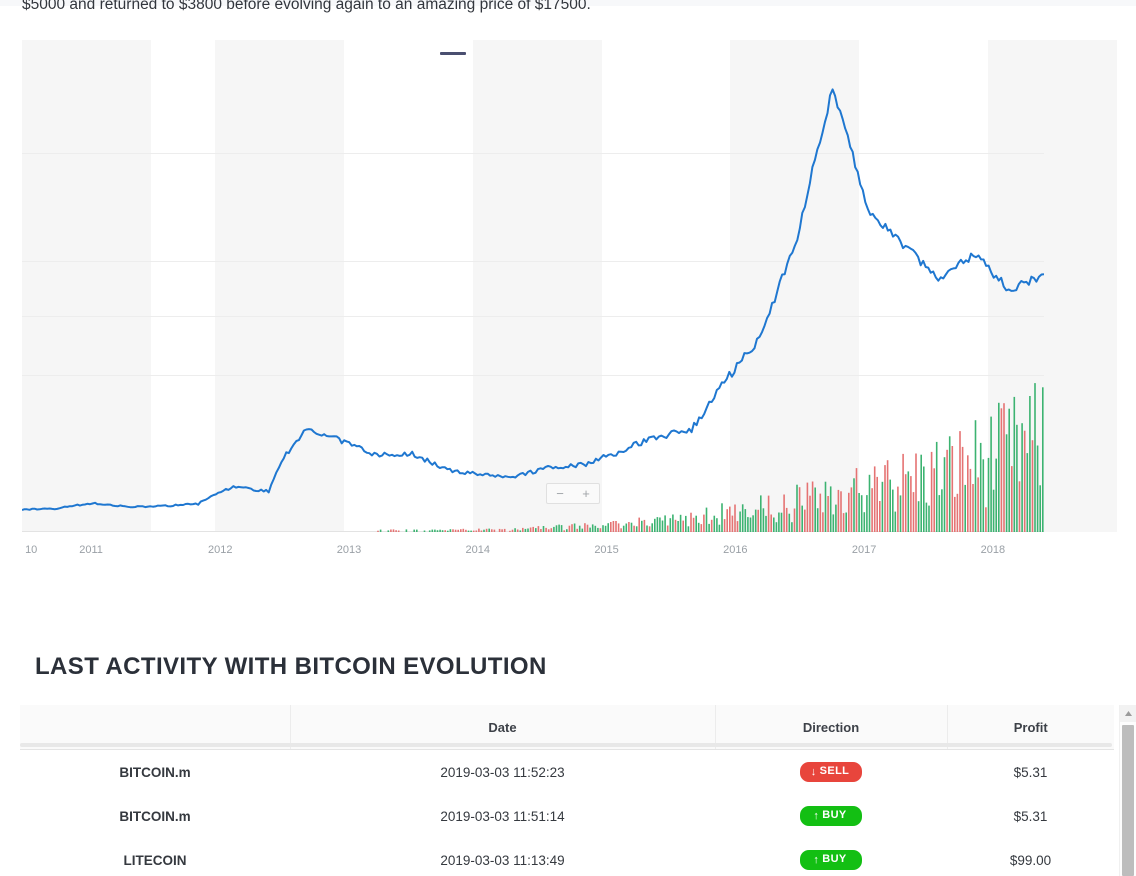  I want to click on direction-badge-sell: ↓ SELL, so click(831, 772).